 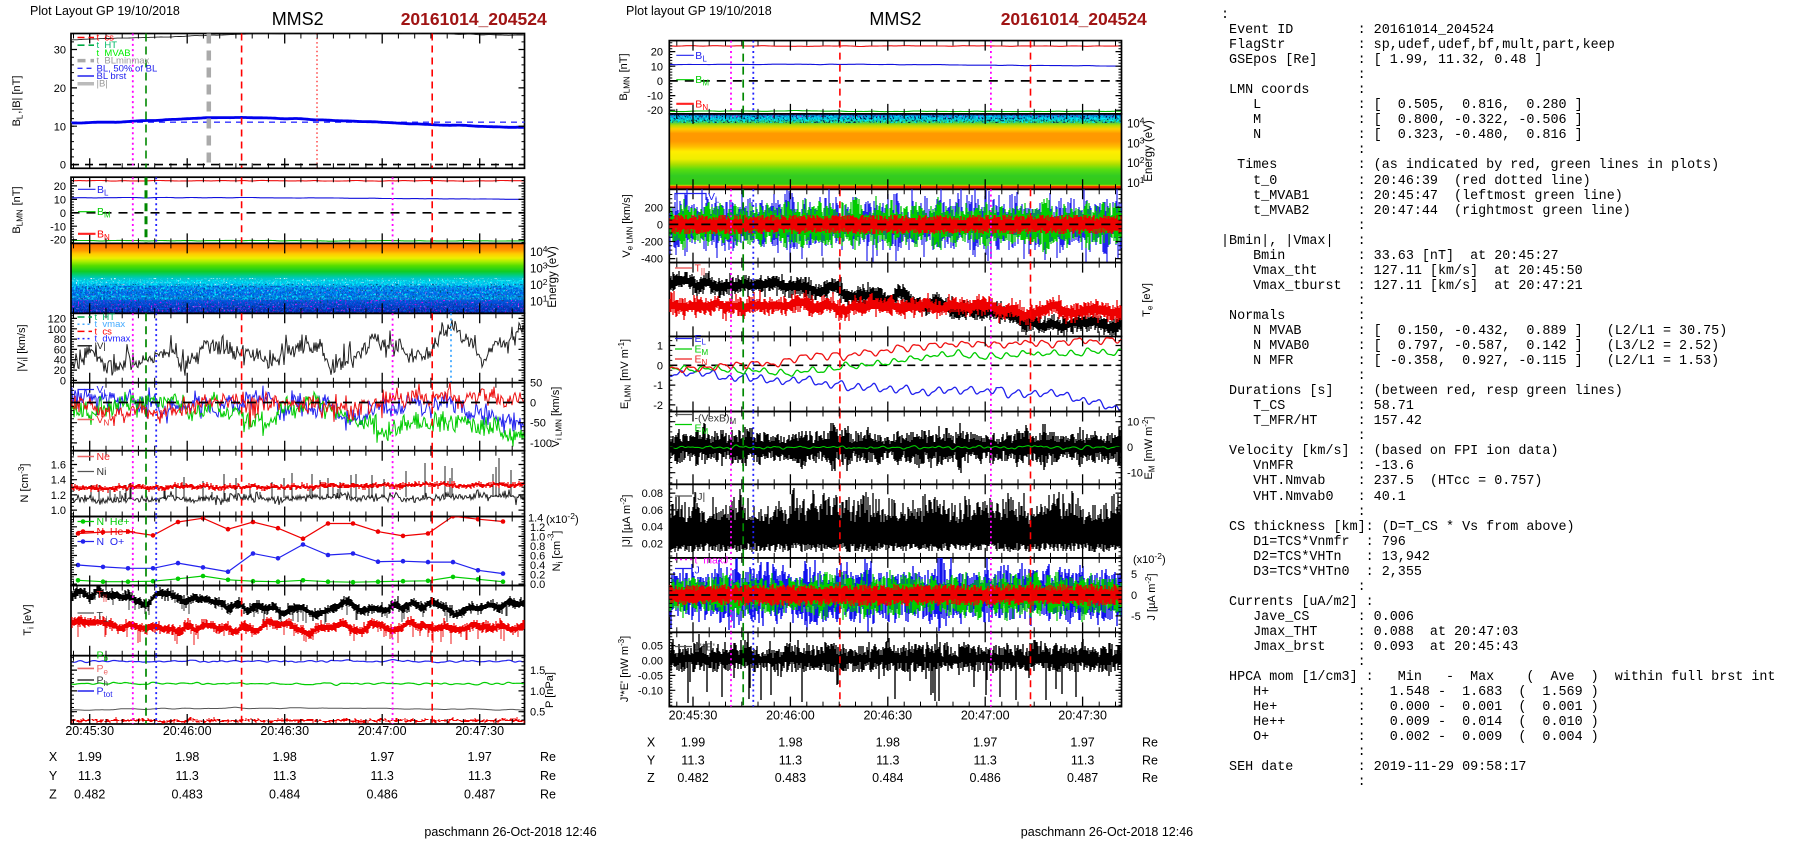 I want to click on svg-text: Y, so click(x=53, y=776).